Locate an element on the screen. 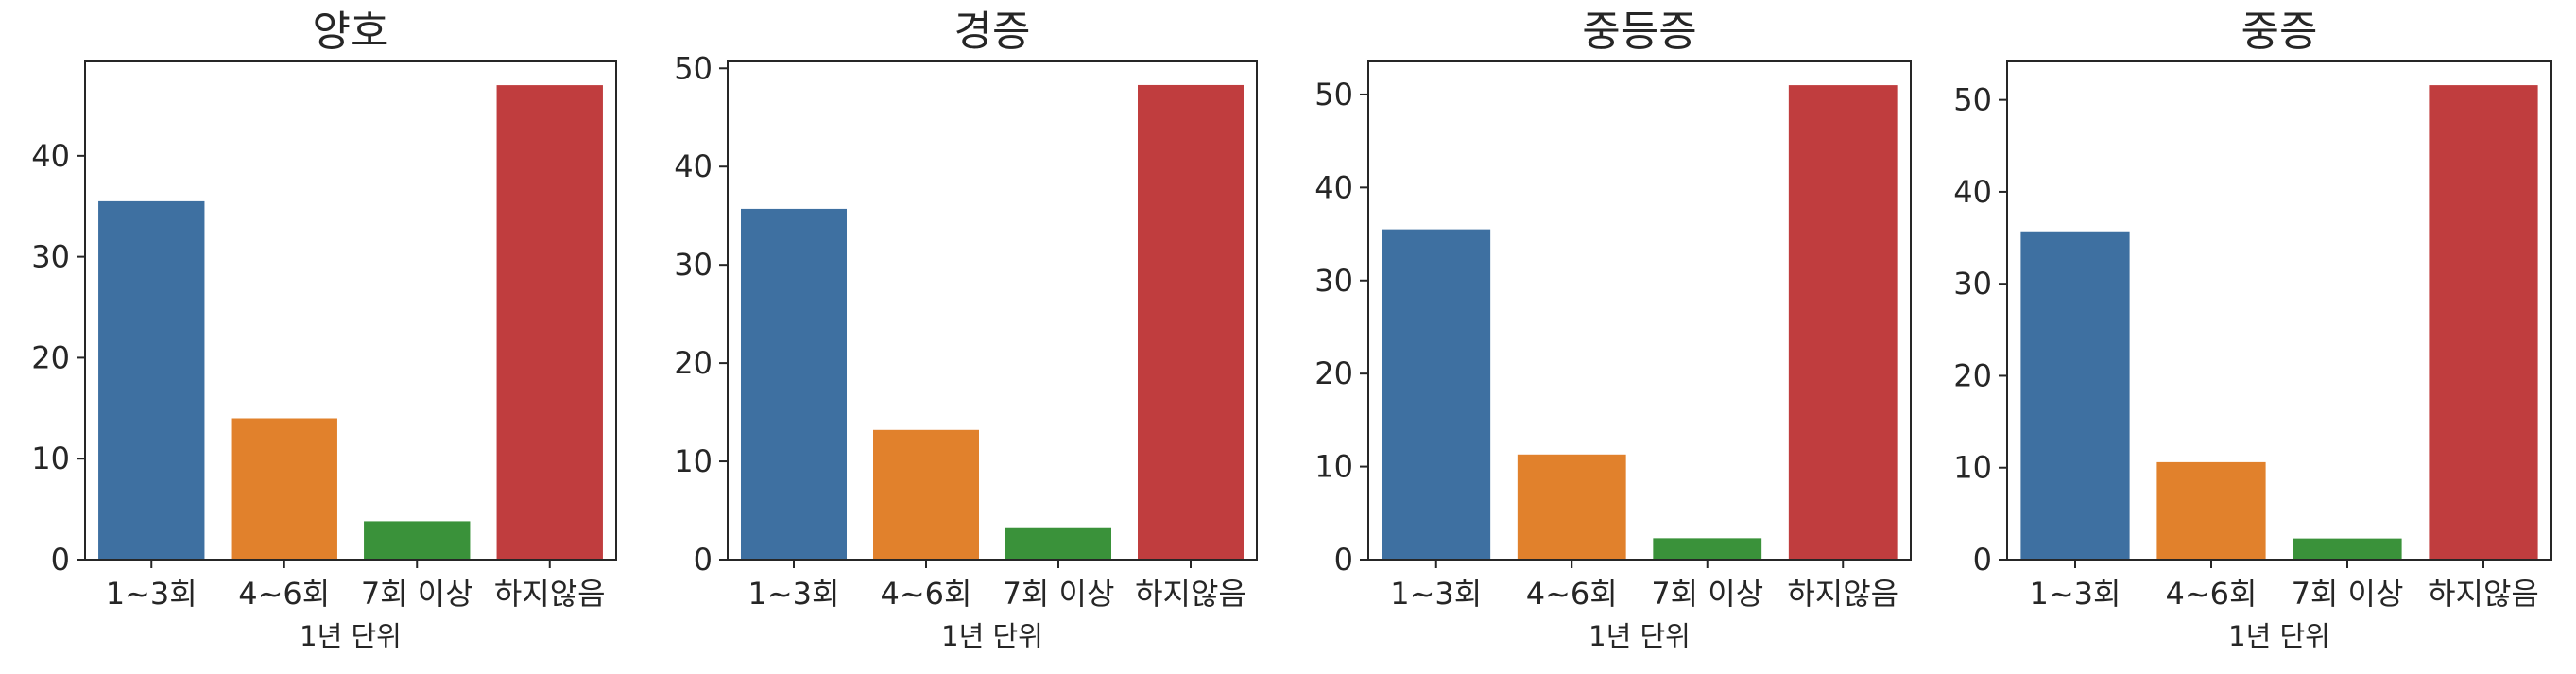  chart-title: 중등증 is located at coordinates (1639, 32).